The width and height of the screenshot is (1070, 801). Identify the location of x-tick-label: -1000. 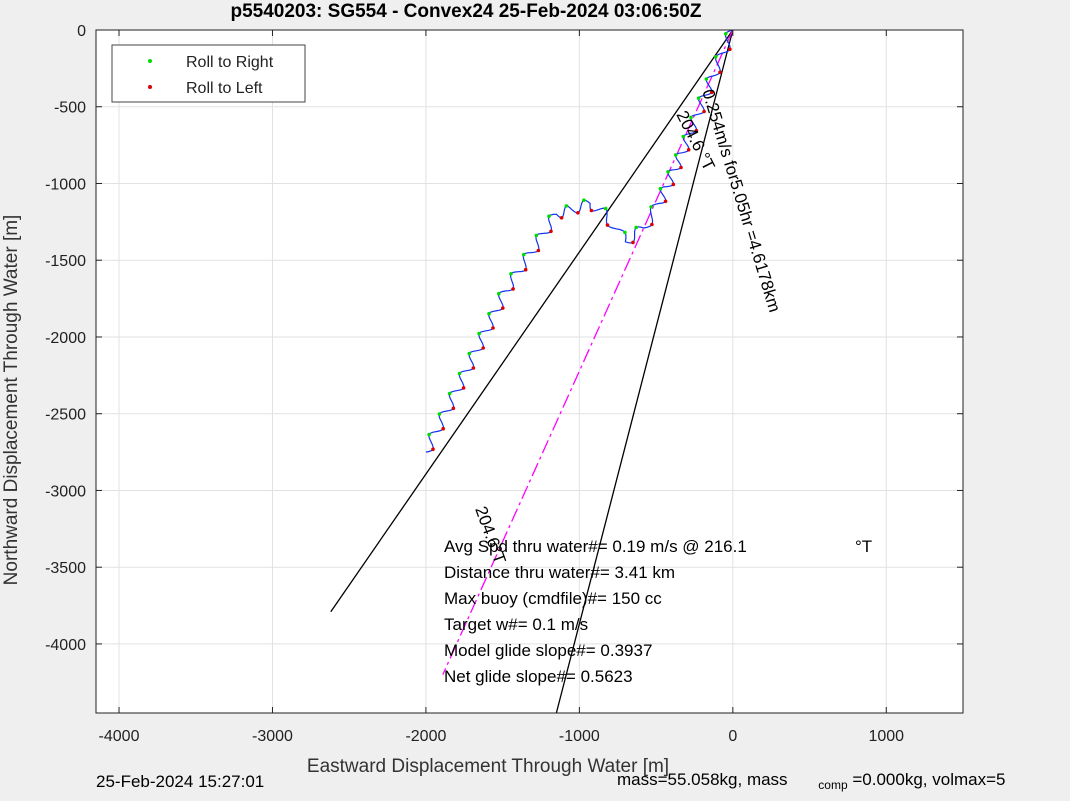
(579, 736).